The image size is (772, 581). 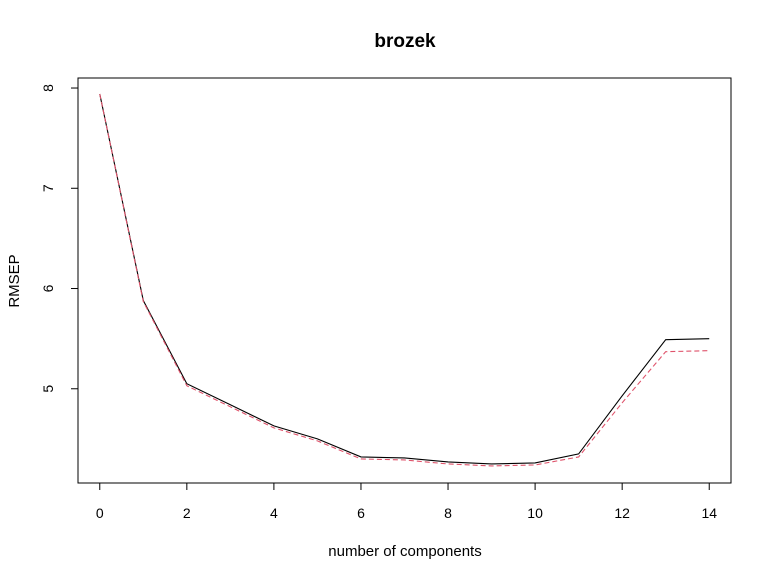 What do you see at coordinates (48, 88) in the screenshot?
I see `y-tick-label: 8` at bounding box center [48, 88].